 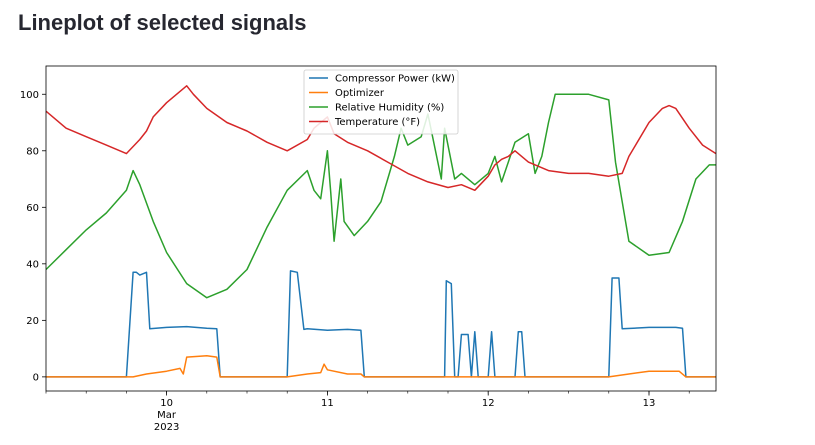 I want to click on legend-label: Compressor Power (kW), so click(x=395, y=79).